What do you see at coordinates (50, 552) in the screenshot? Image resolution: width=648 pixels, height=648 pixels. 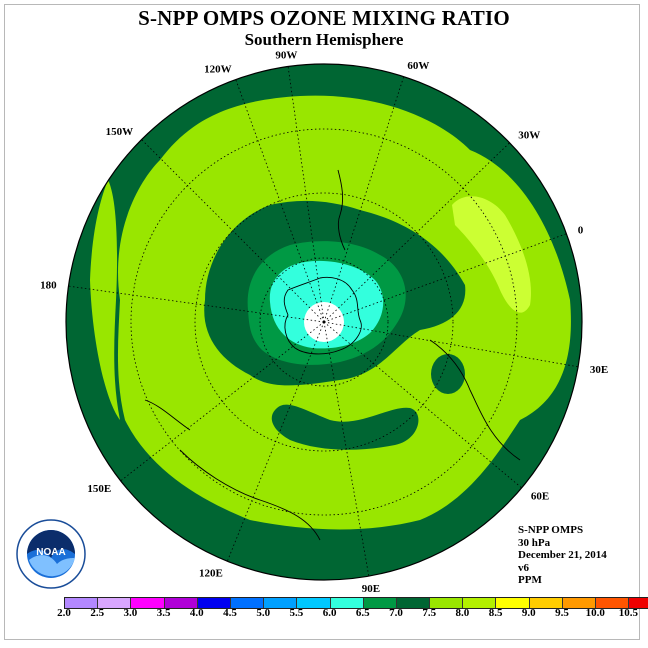 I see `logo-wordmark: NOAA` at bounding box center [50, 552].